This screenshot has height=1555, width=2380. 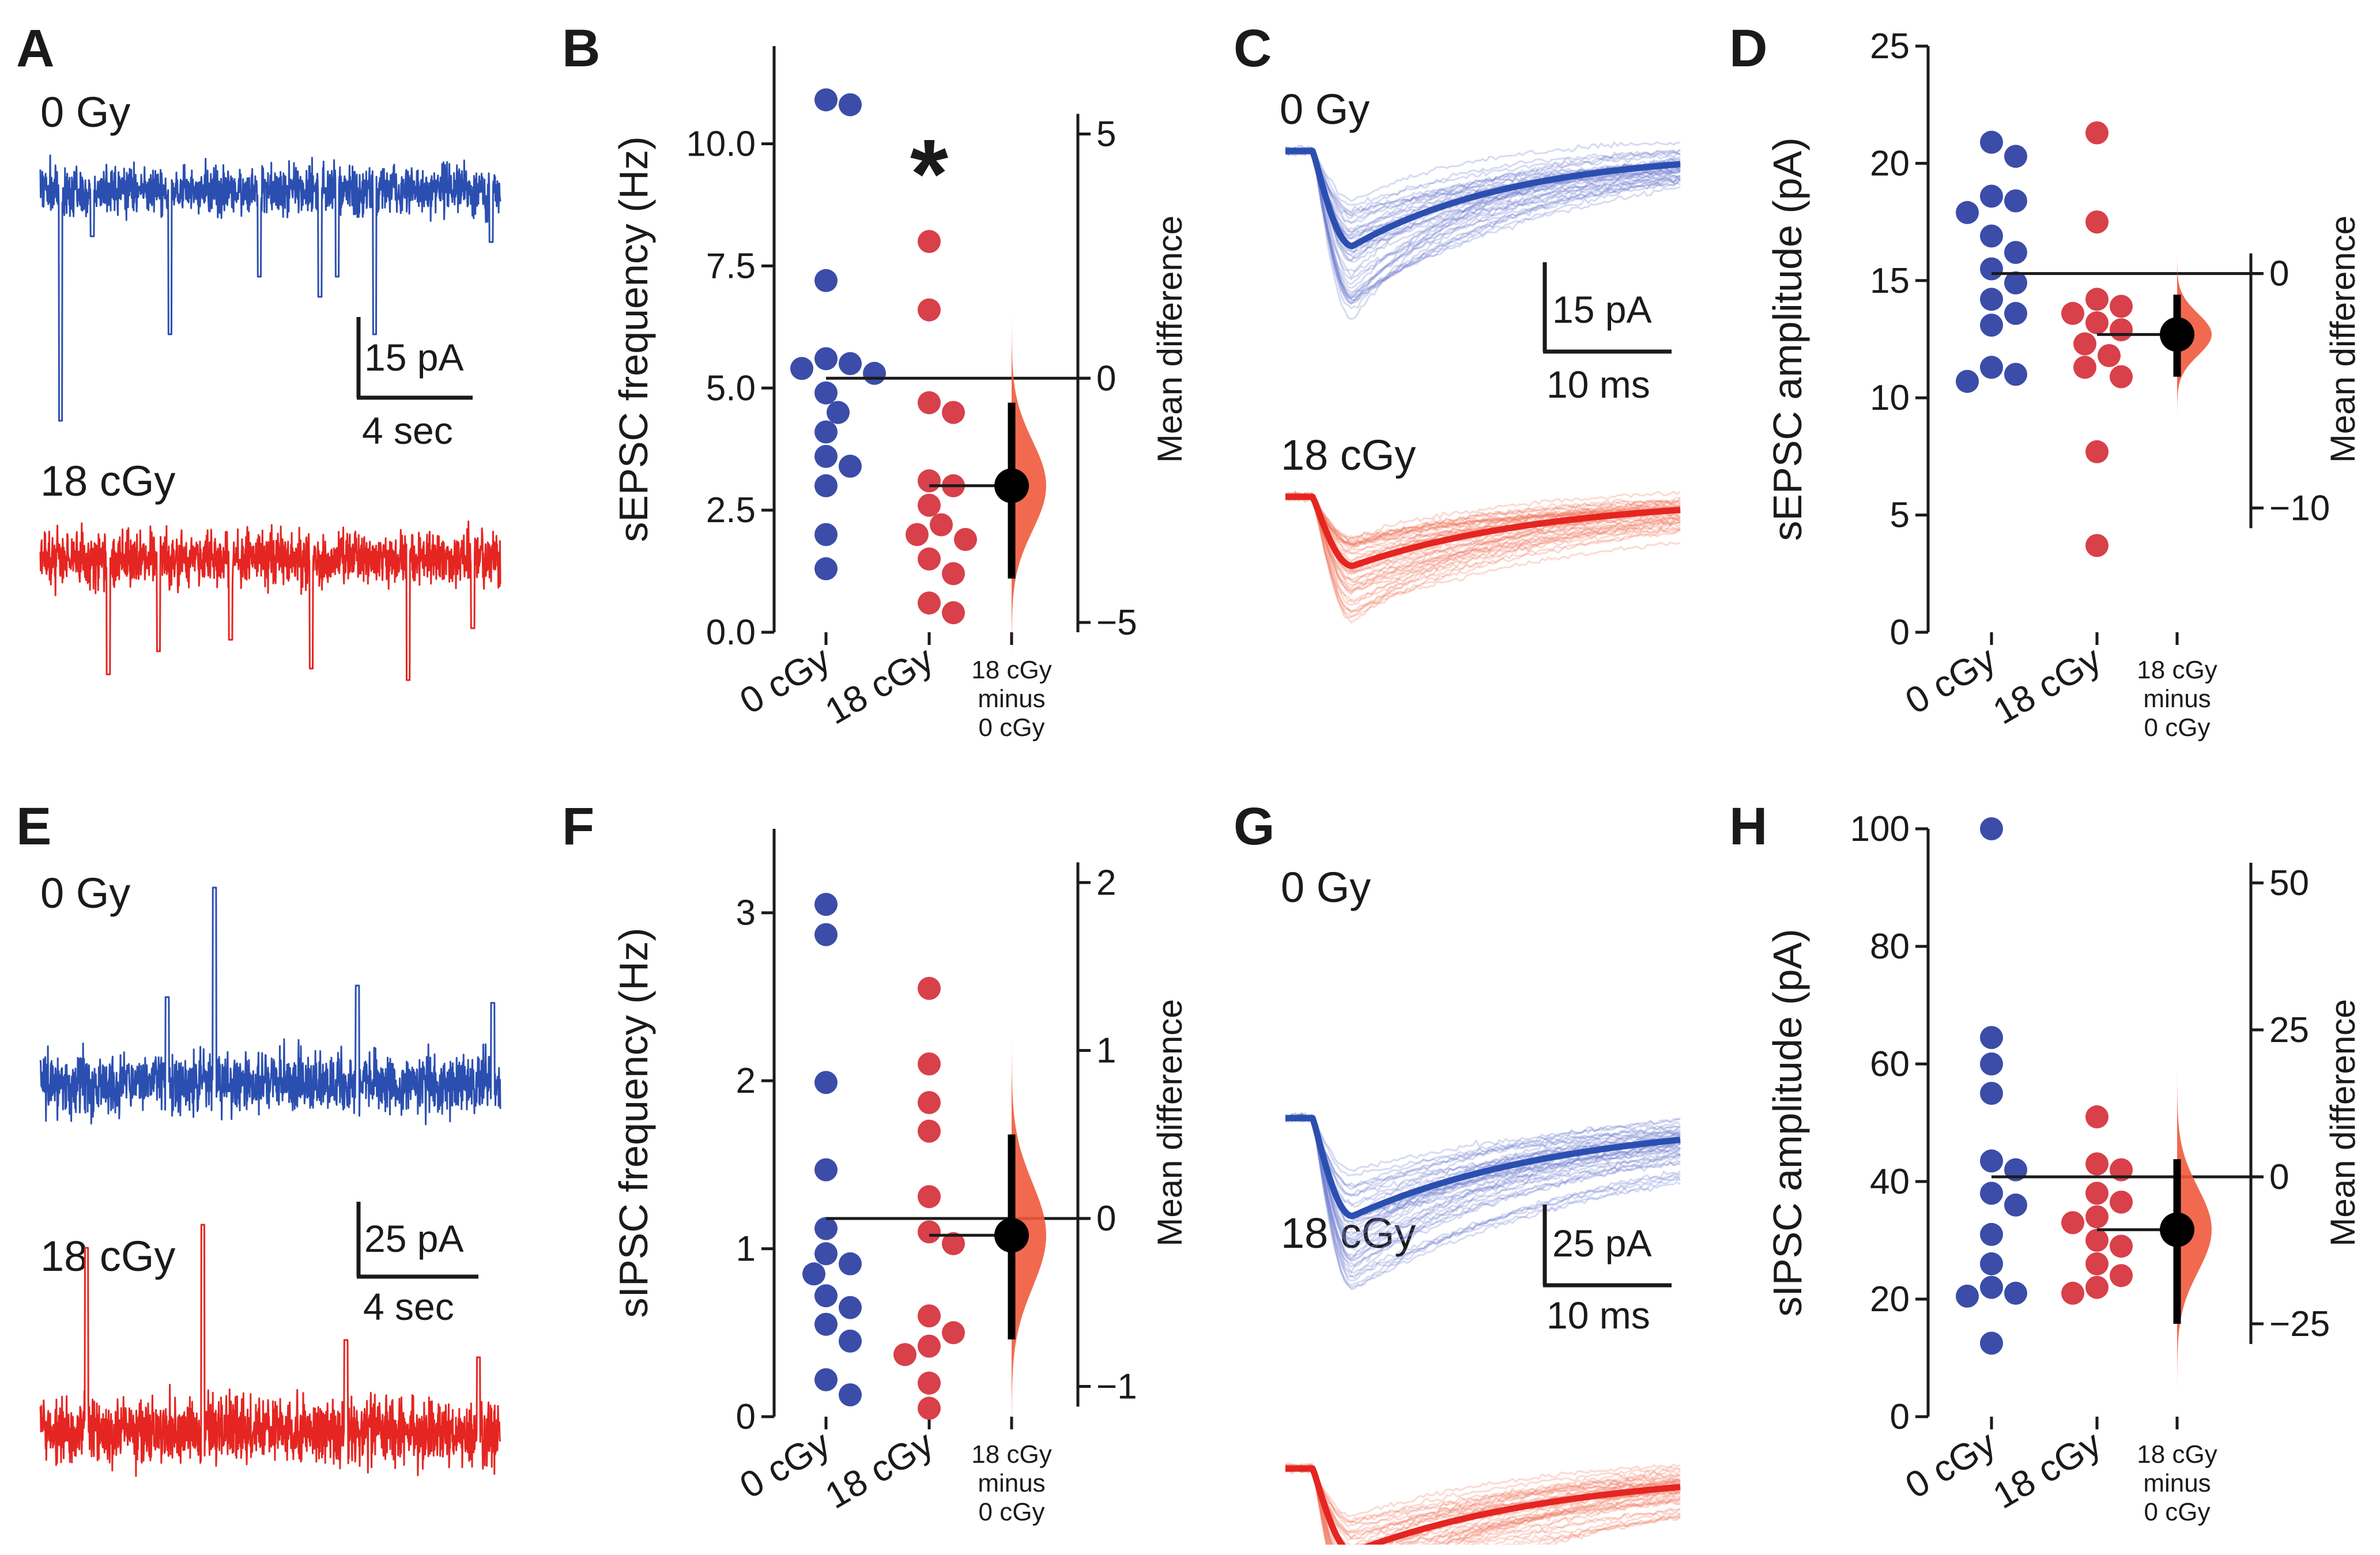 What do you see at coordinates (634, 339) in the screenshot?
I see `y-axis-label: sEPSC frequency (Hz)` at bounding box center [634, 339].